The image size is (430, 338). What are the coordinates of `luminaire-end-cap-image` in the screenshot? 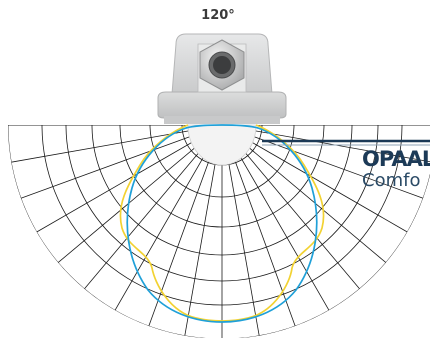 It's located at (222, 99).